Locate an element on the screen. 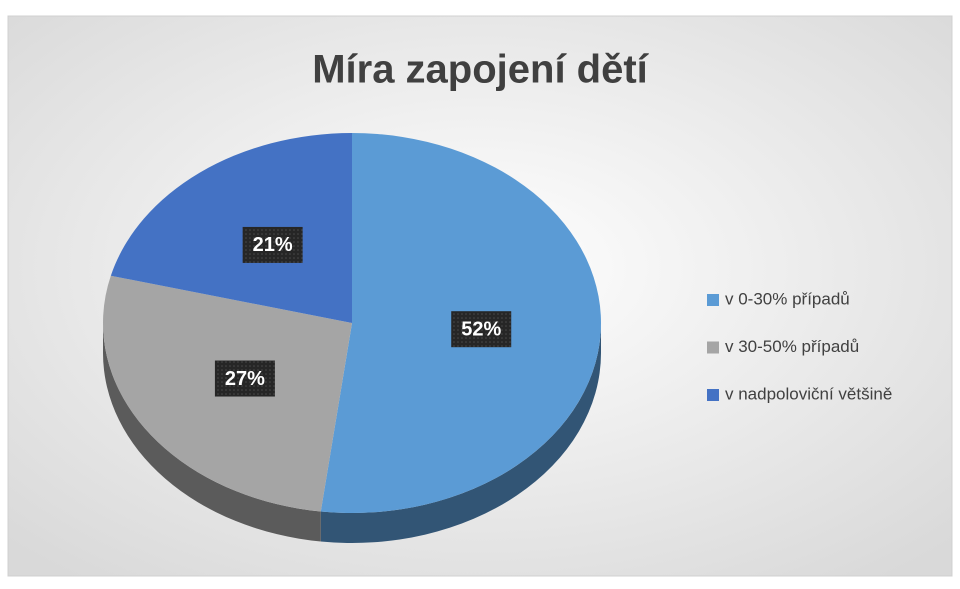  data-label: 52% is located at coordinates (481, 329).